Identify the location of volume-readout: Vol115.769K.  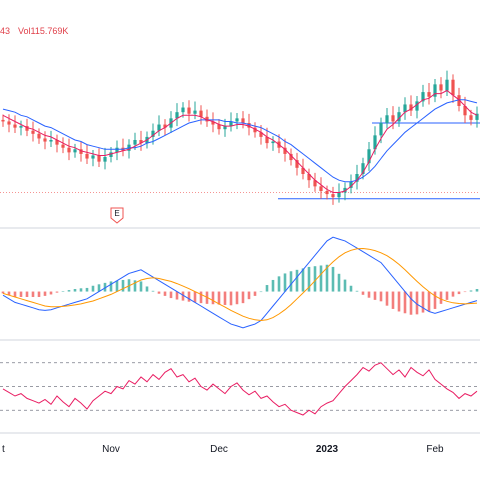
(43, 31).